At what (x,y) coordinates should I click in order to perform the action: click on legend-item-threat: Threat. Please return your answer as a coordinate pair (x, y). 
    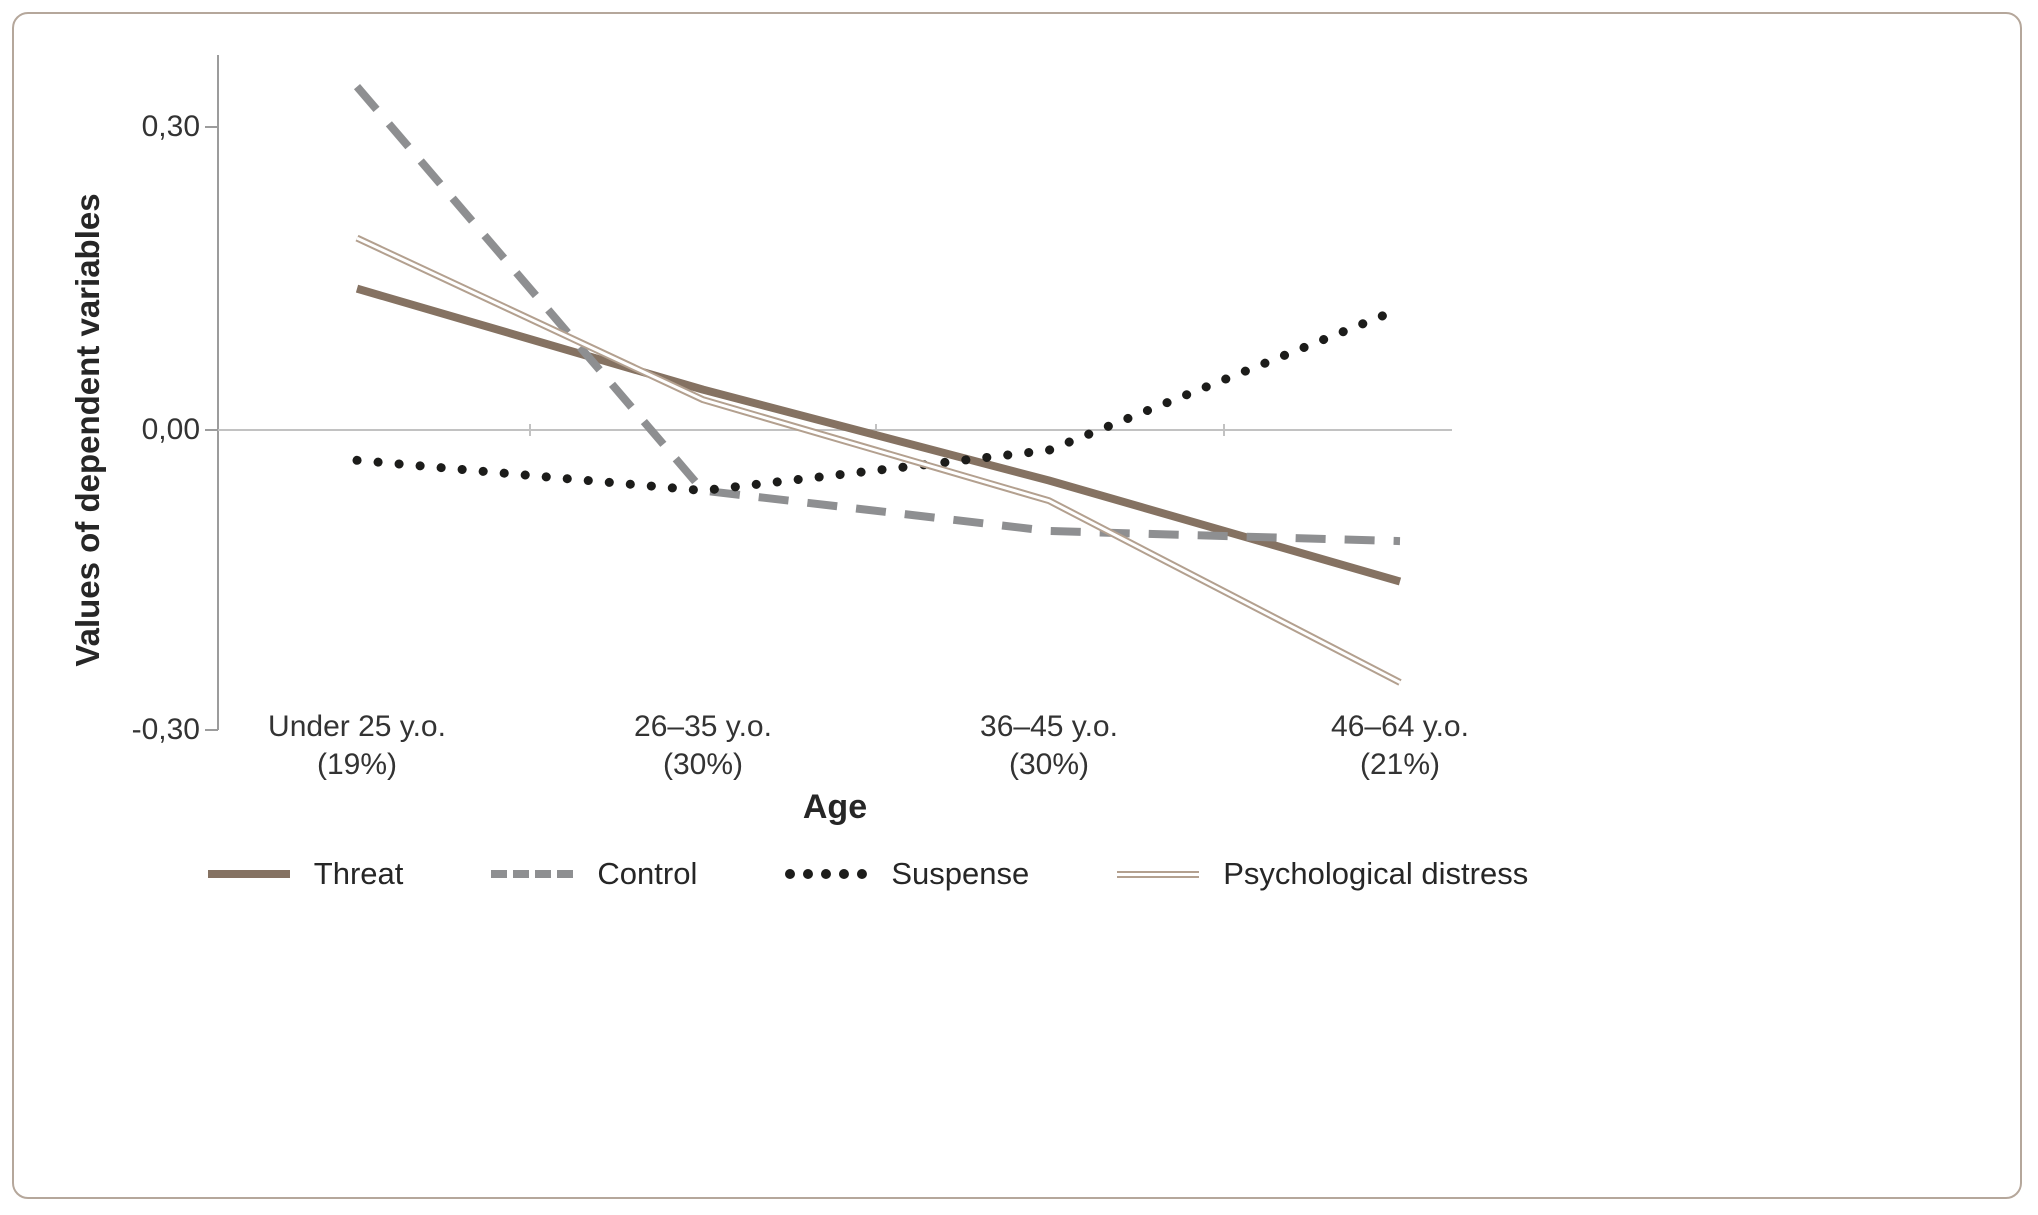
    Looking at the image, I should click on (305, 874).